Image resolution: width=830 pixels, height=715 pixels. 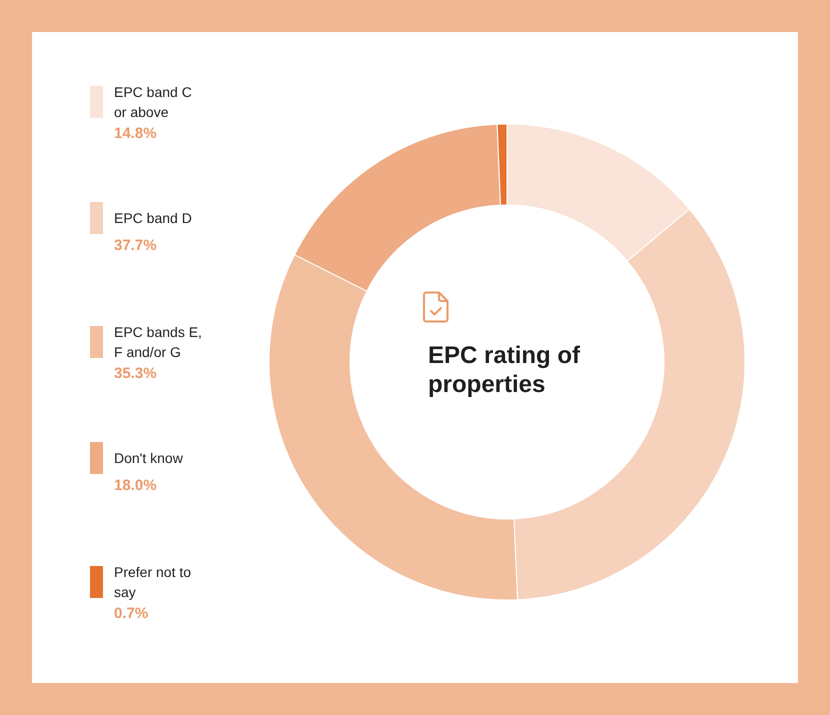 What do you see at coordinates (136, 486) in the screenshot?
I see `data-label: 18.0%` at bounding box center [136, 486].